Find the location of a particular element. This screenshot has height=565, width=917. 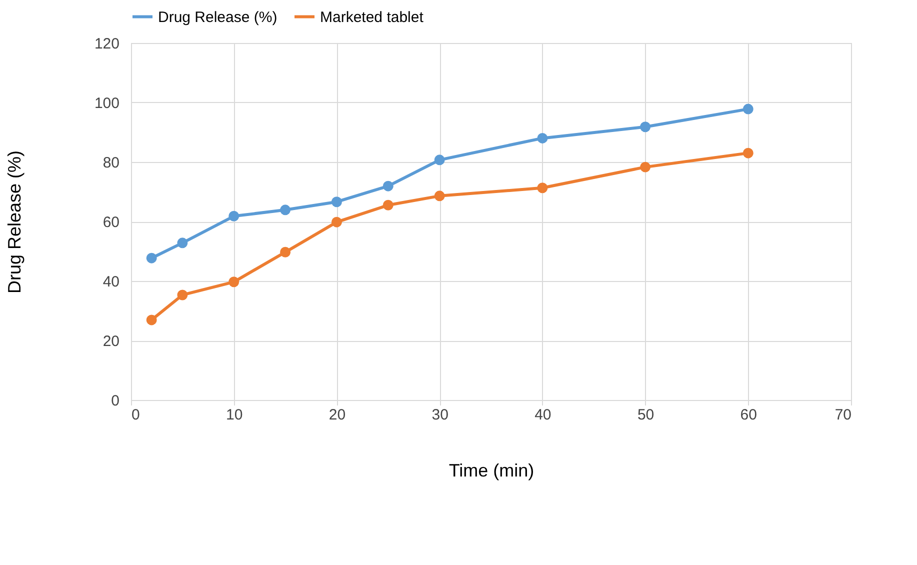

x-tick-label: 70 is located at coordinates (843, 415).